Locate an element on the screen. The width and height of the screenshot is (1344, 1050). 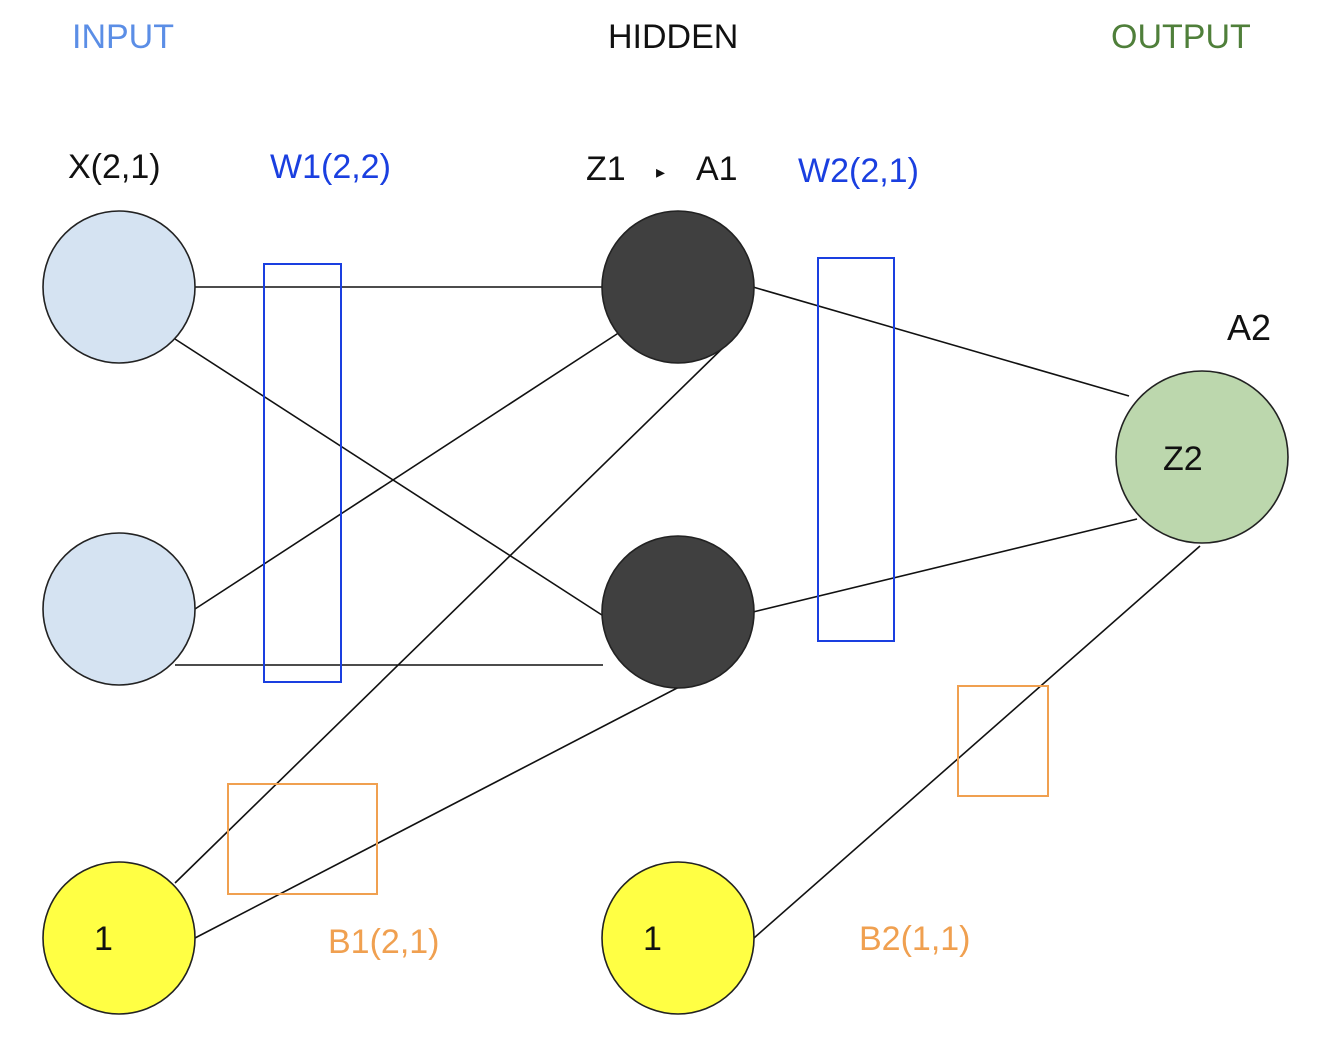
label-b1: B1(2,1) is located at coordinates (384, 942).